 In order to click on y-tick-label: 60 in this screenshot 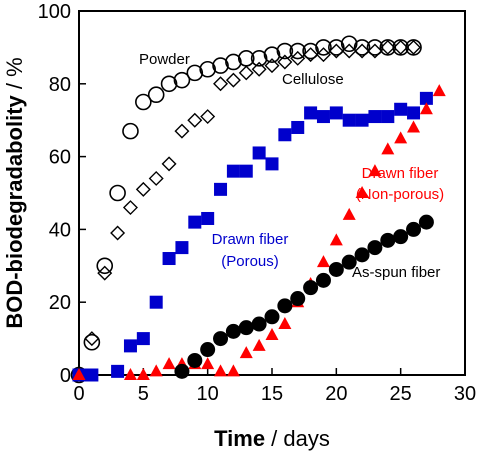, I will do `click(60, 158)`.